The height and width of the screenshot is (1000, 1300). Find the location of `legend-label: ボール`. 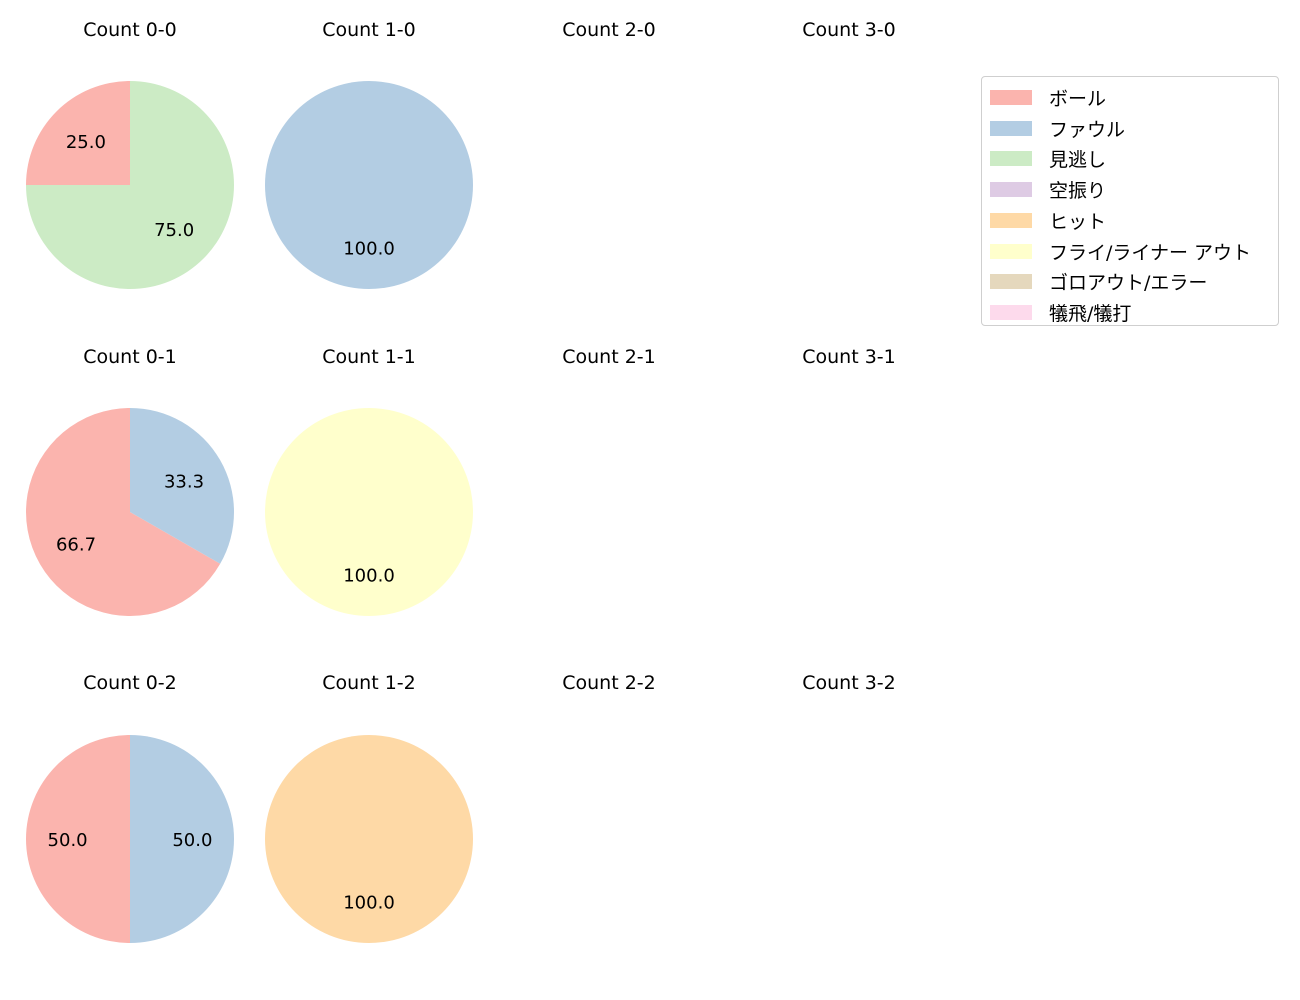

legend-label: ボール is located at coordinates (1078, 99).